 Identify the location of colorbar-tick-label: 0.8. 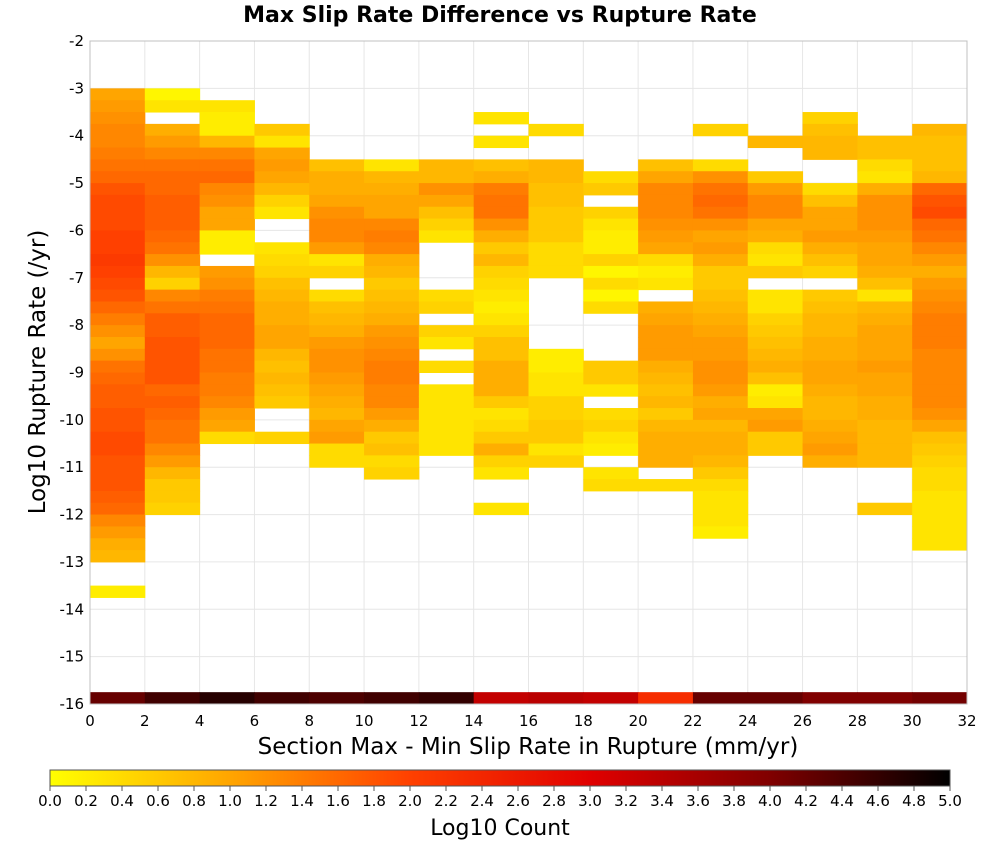
(194, 801).